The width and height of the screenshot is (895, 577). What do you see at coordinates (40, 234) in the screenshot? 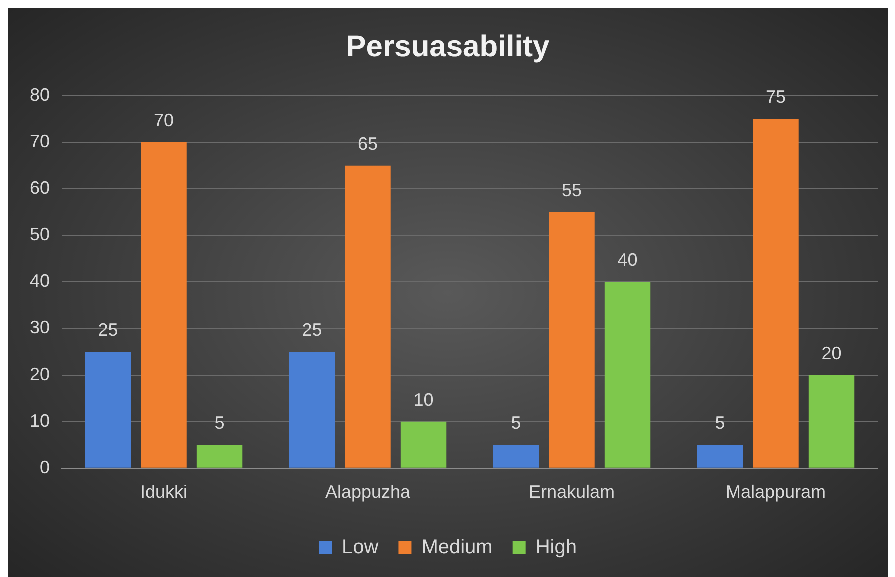
I see `y-tick-label: 50` at bounding box center [40, 234].